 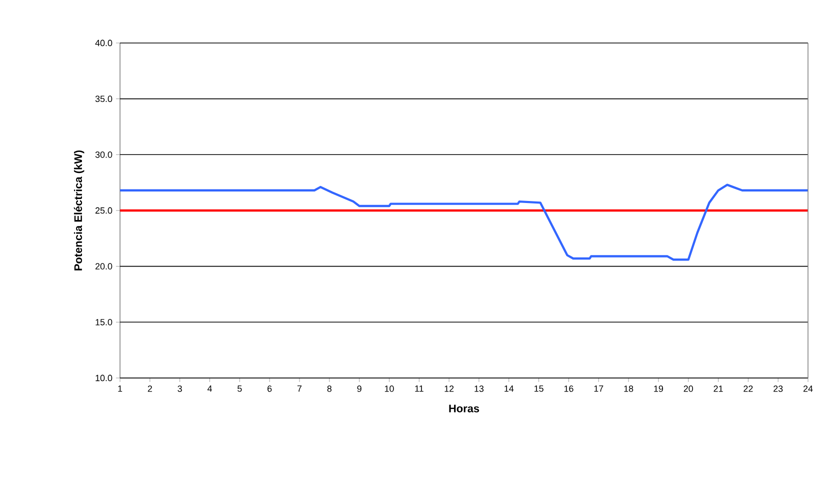 I want to click on y-tick-label: 25.0, so click(x=103, y=210).